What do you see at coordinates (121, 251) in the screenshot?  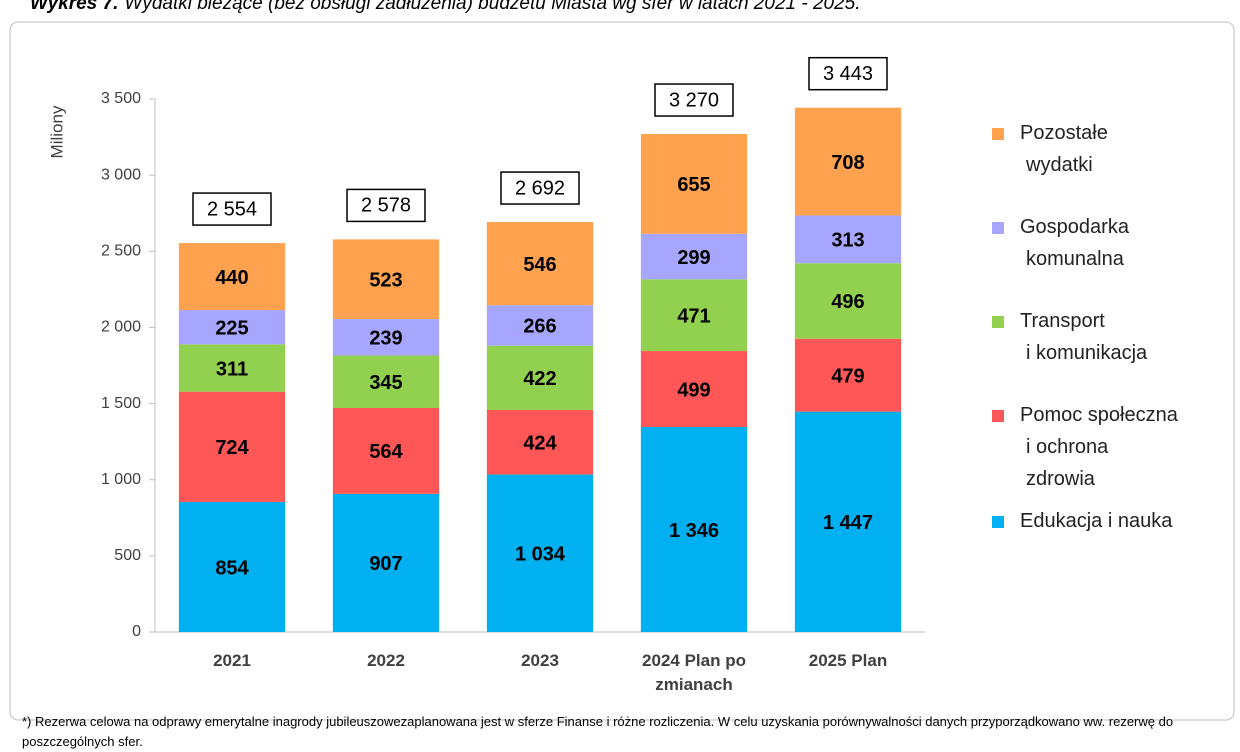 I see `y-tick-label: 2 500` at bounding box center [121, 251].